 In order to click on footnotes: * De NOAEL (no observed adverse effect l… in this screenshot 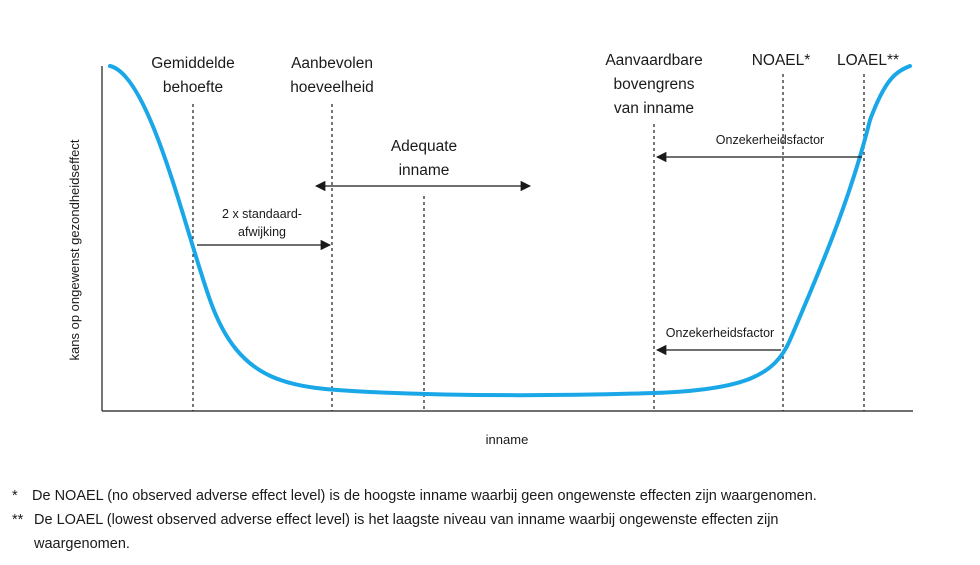, I will do `click(492, 520)`.